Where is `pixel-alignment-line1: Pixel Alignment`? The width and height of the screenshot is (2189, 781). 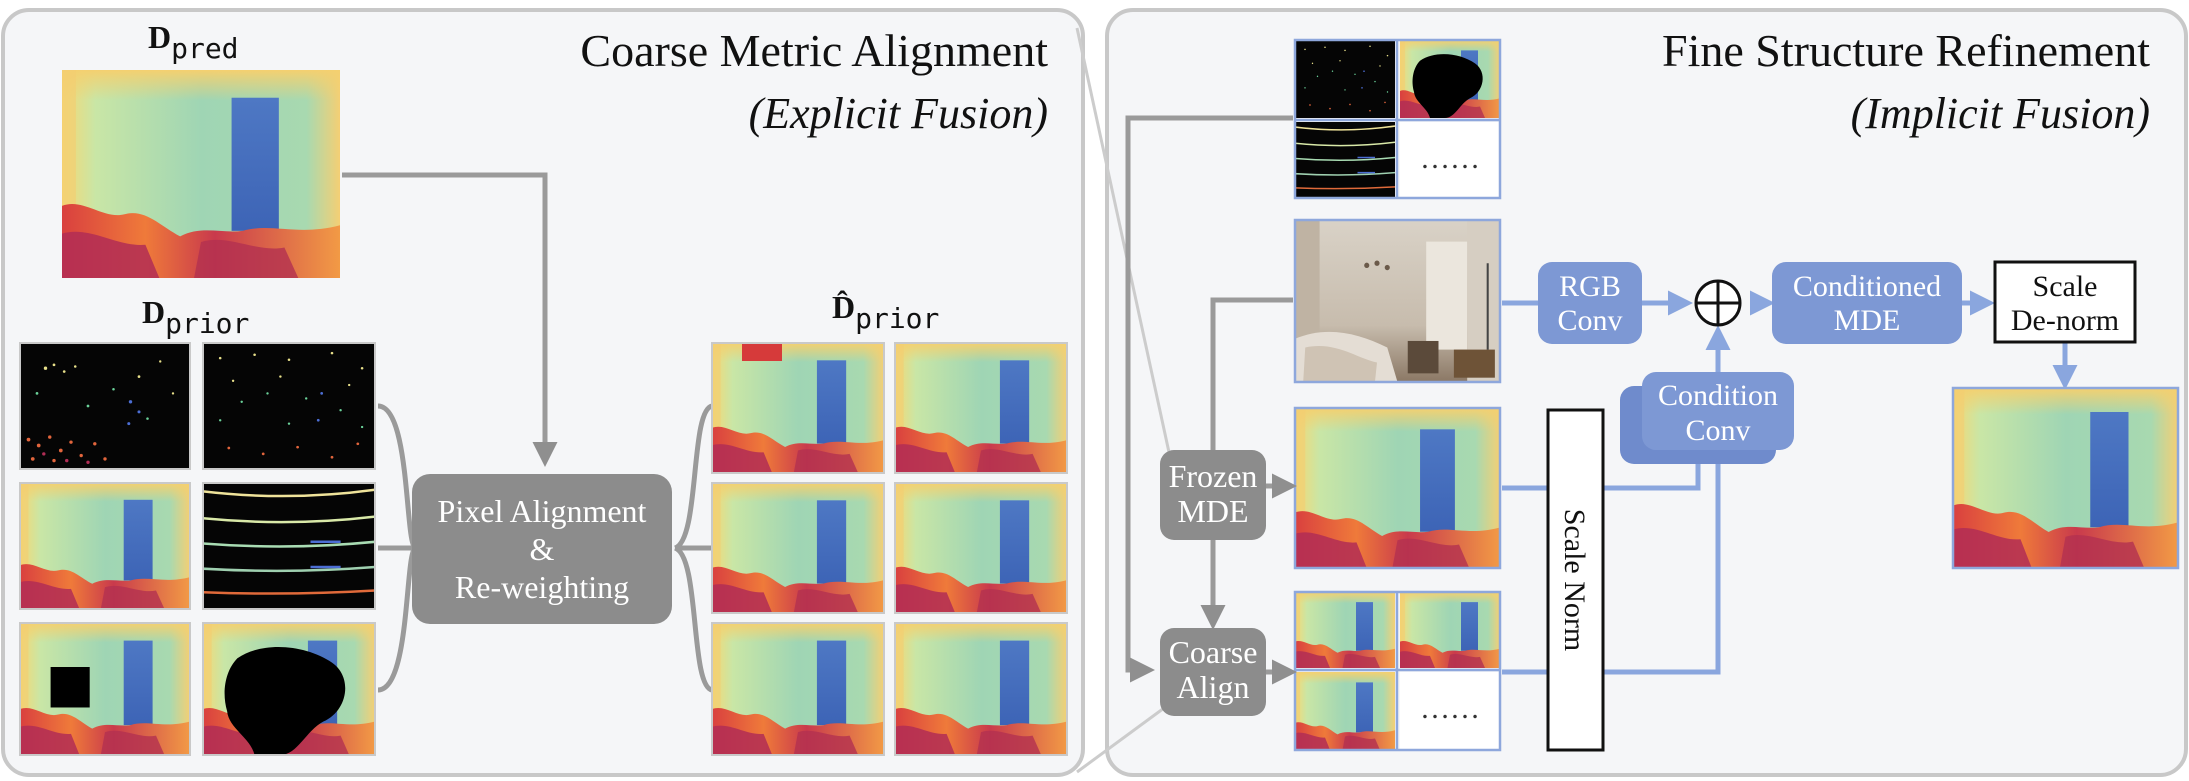 pixel-alignment-line1: Pixel Alignment is located at coordinates (542, 511).